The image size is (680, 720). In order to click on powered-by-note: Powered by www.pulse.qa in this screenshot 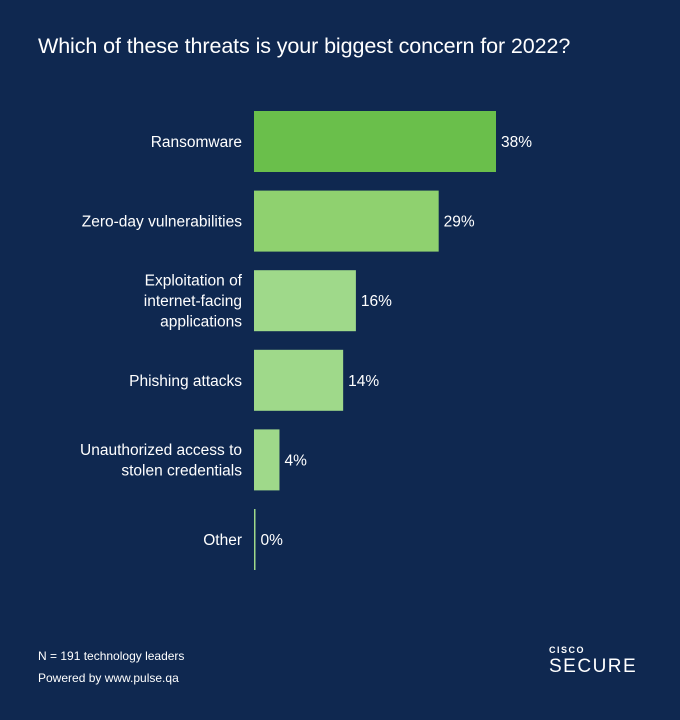, I will do `click(108, 678)`.